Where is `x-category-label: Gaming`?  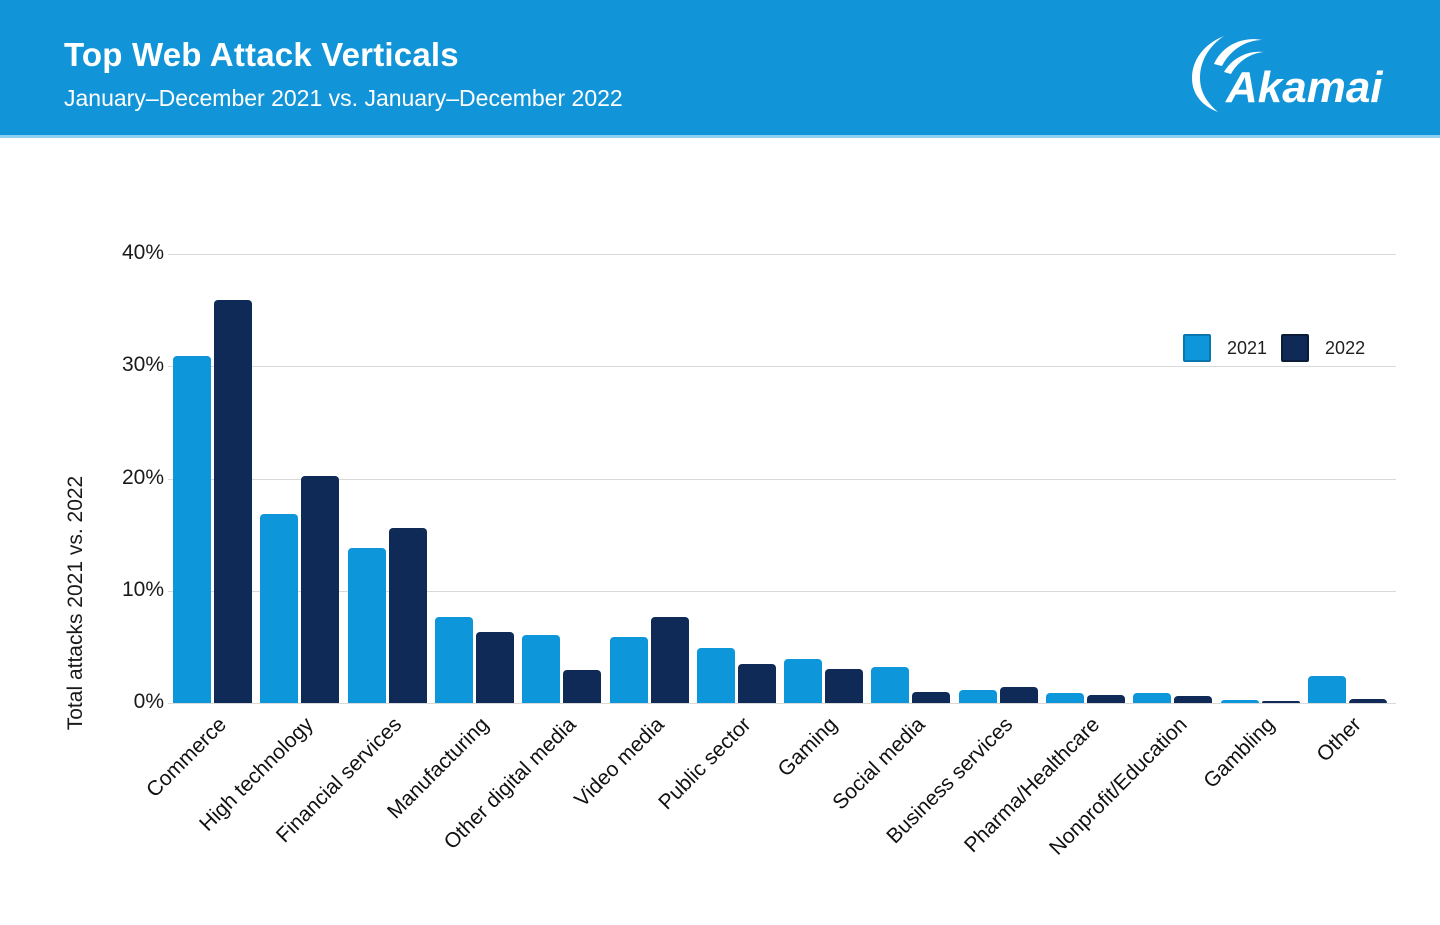
x-category-label: Gaming is located at coordinates (808, 747).